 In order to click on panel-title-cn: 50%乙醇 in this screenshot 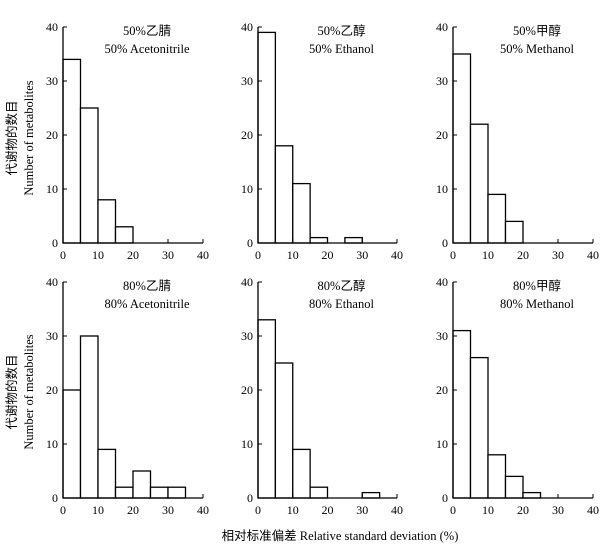, I will do `click(342, 30)`.